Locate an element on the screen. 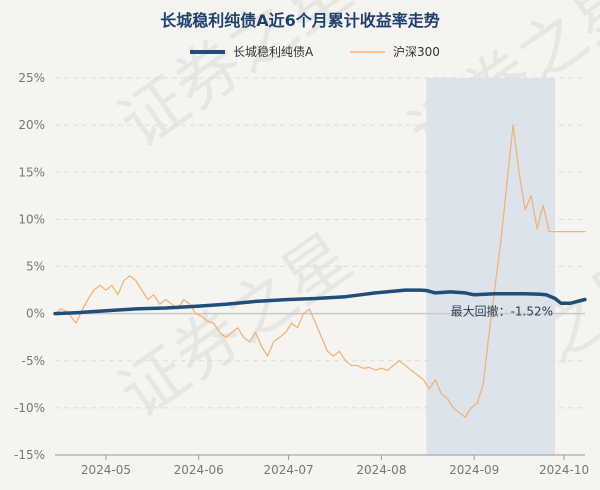 Image resolution: width=600 pixels, height=490 pixels. x-tick-label: 2024-10 is located at coordinates (564, 470).